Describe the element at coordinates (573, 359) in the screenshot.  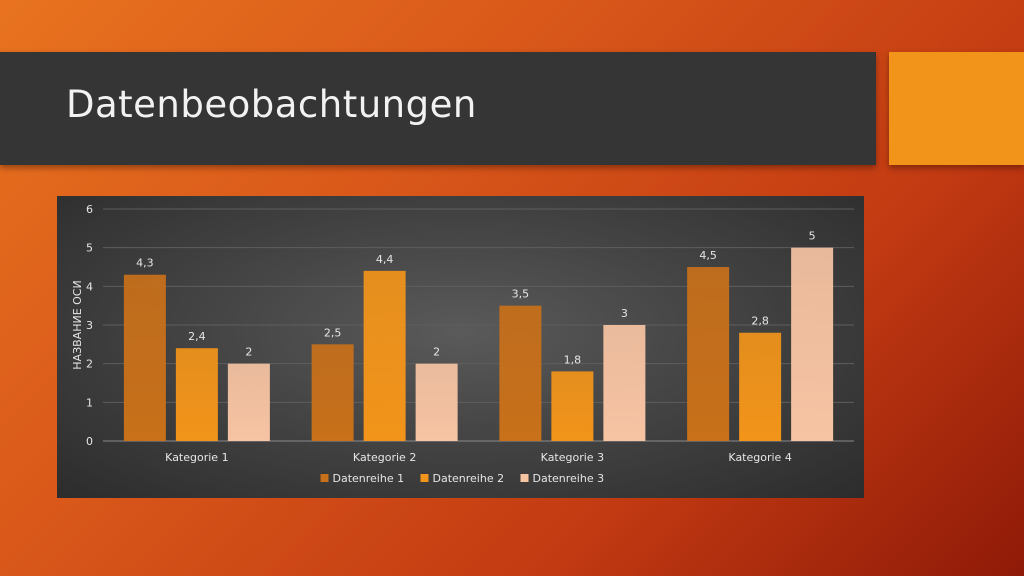
I see `data-label: 1,8` at that location.